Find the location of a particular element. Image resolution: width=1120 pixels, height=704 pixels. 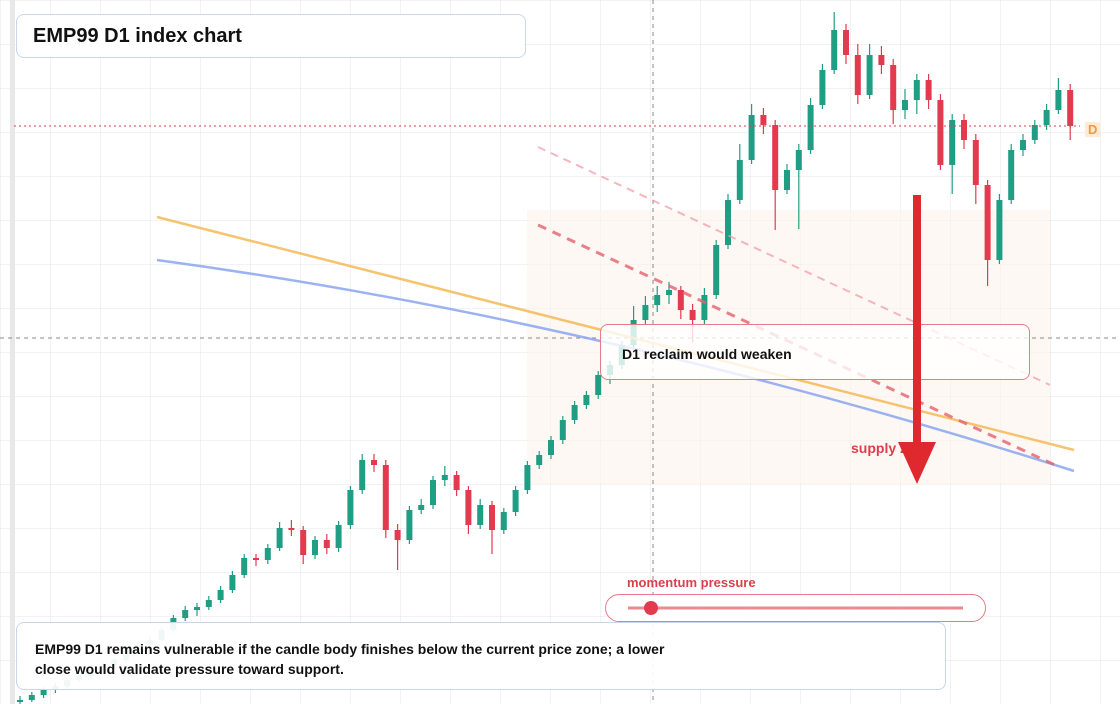

momentum-slider is located at coordinates (795, 608).